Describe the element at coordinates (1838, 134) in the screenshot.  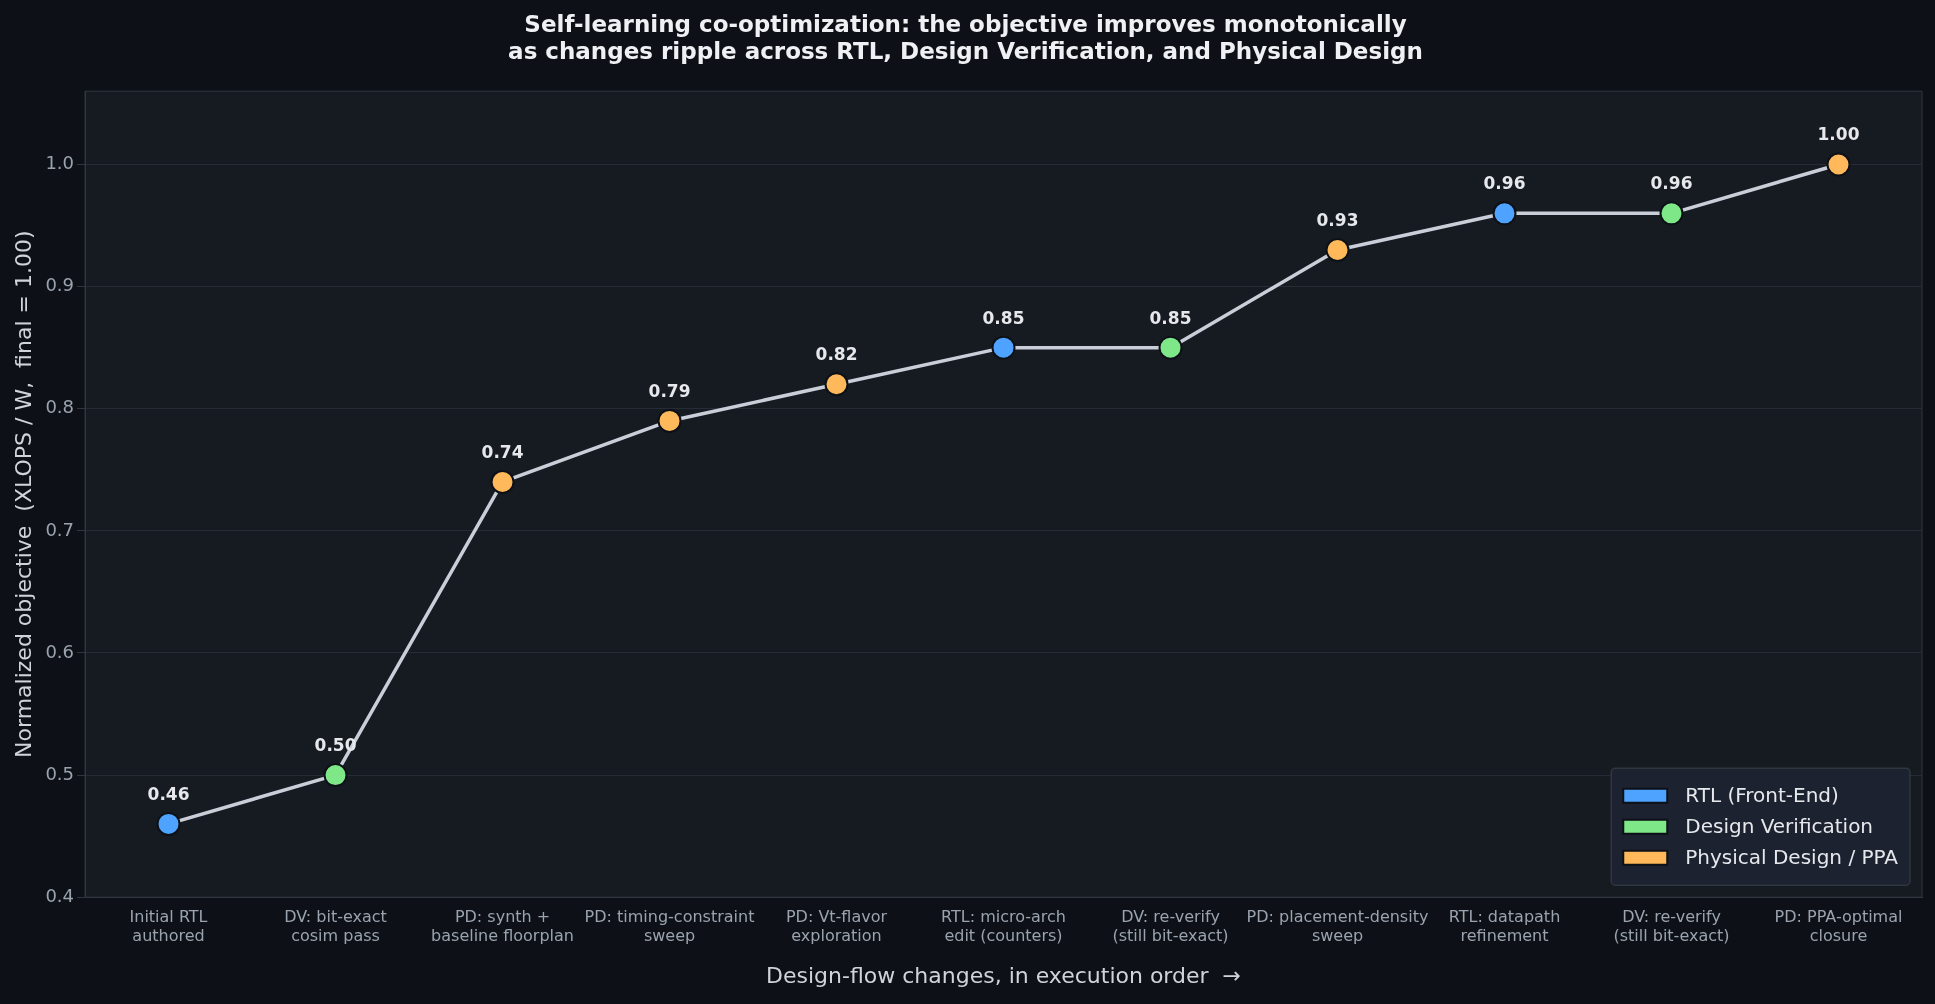
I see `data-label: 1.00` at that location.